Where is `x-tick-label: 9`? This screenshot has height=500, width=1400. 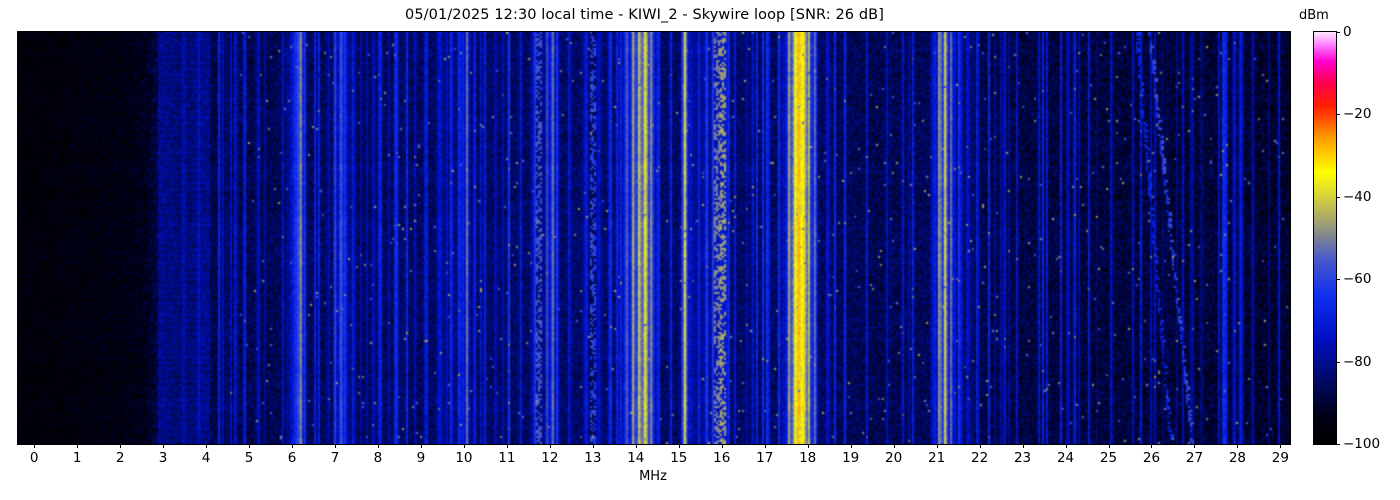
x-tick-label: 9 is located at coordinates (421, 458).